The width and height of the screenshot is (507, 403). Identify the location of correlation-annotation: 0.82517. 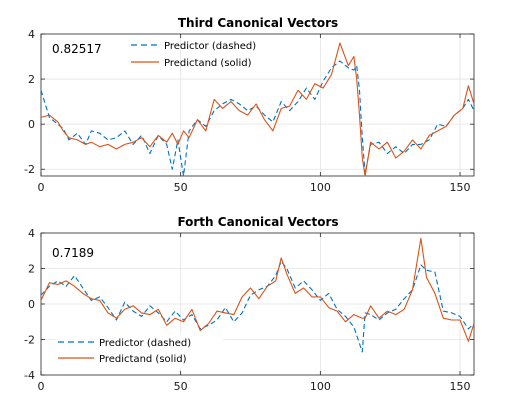
(77, 49).